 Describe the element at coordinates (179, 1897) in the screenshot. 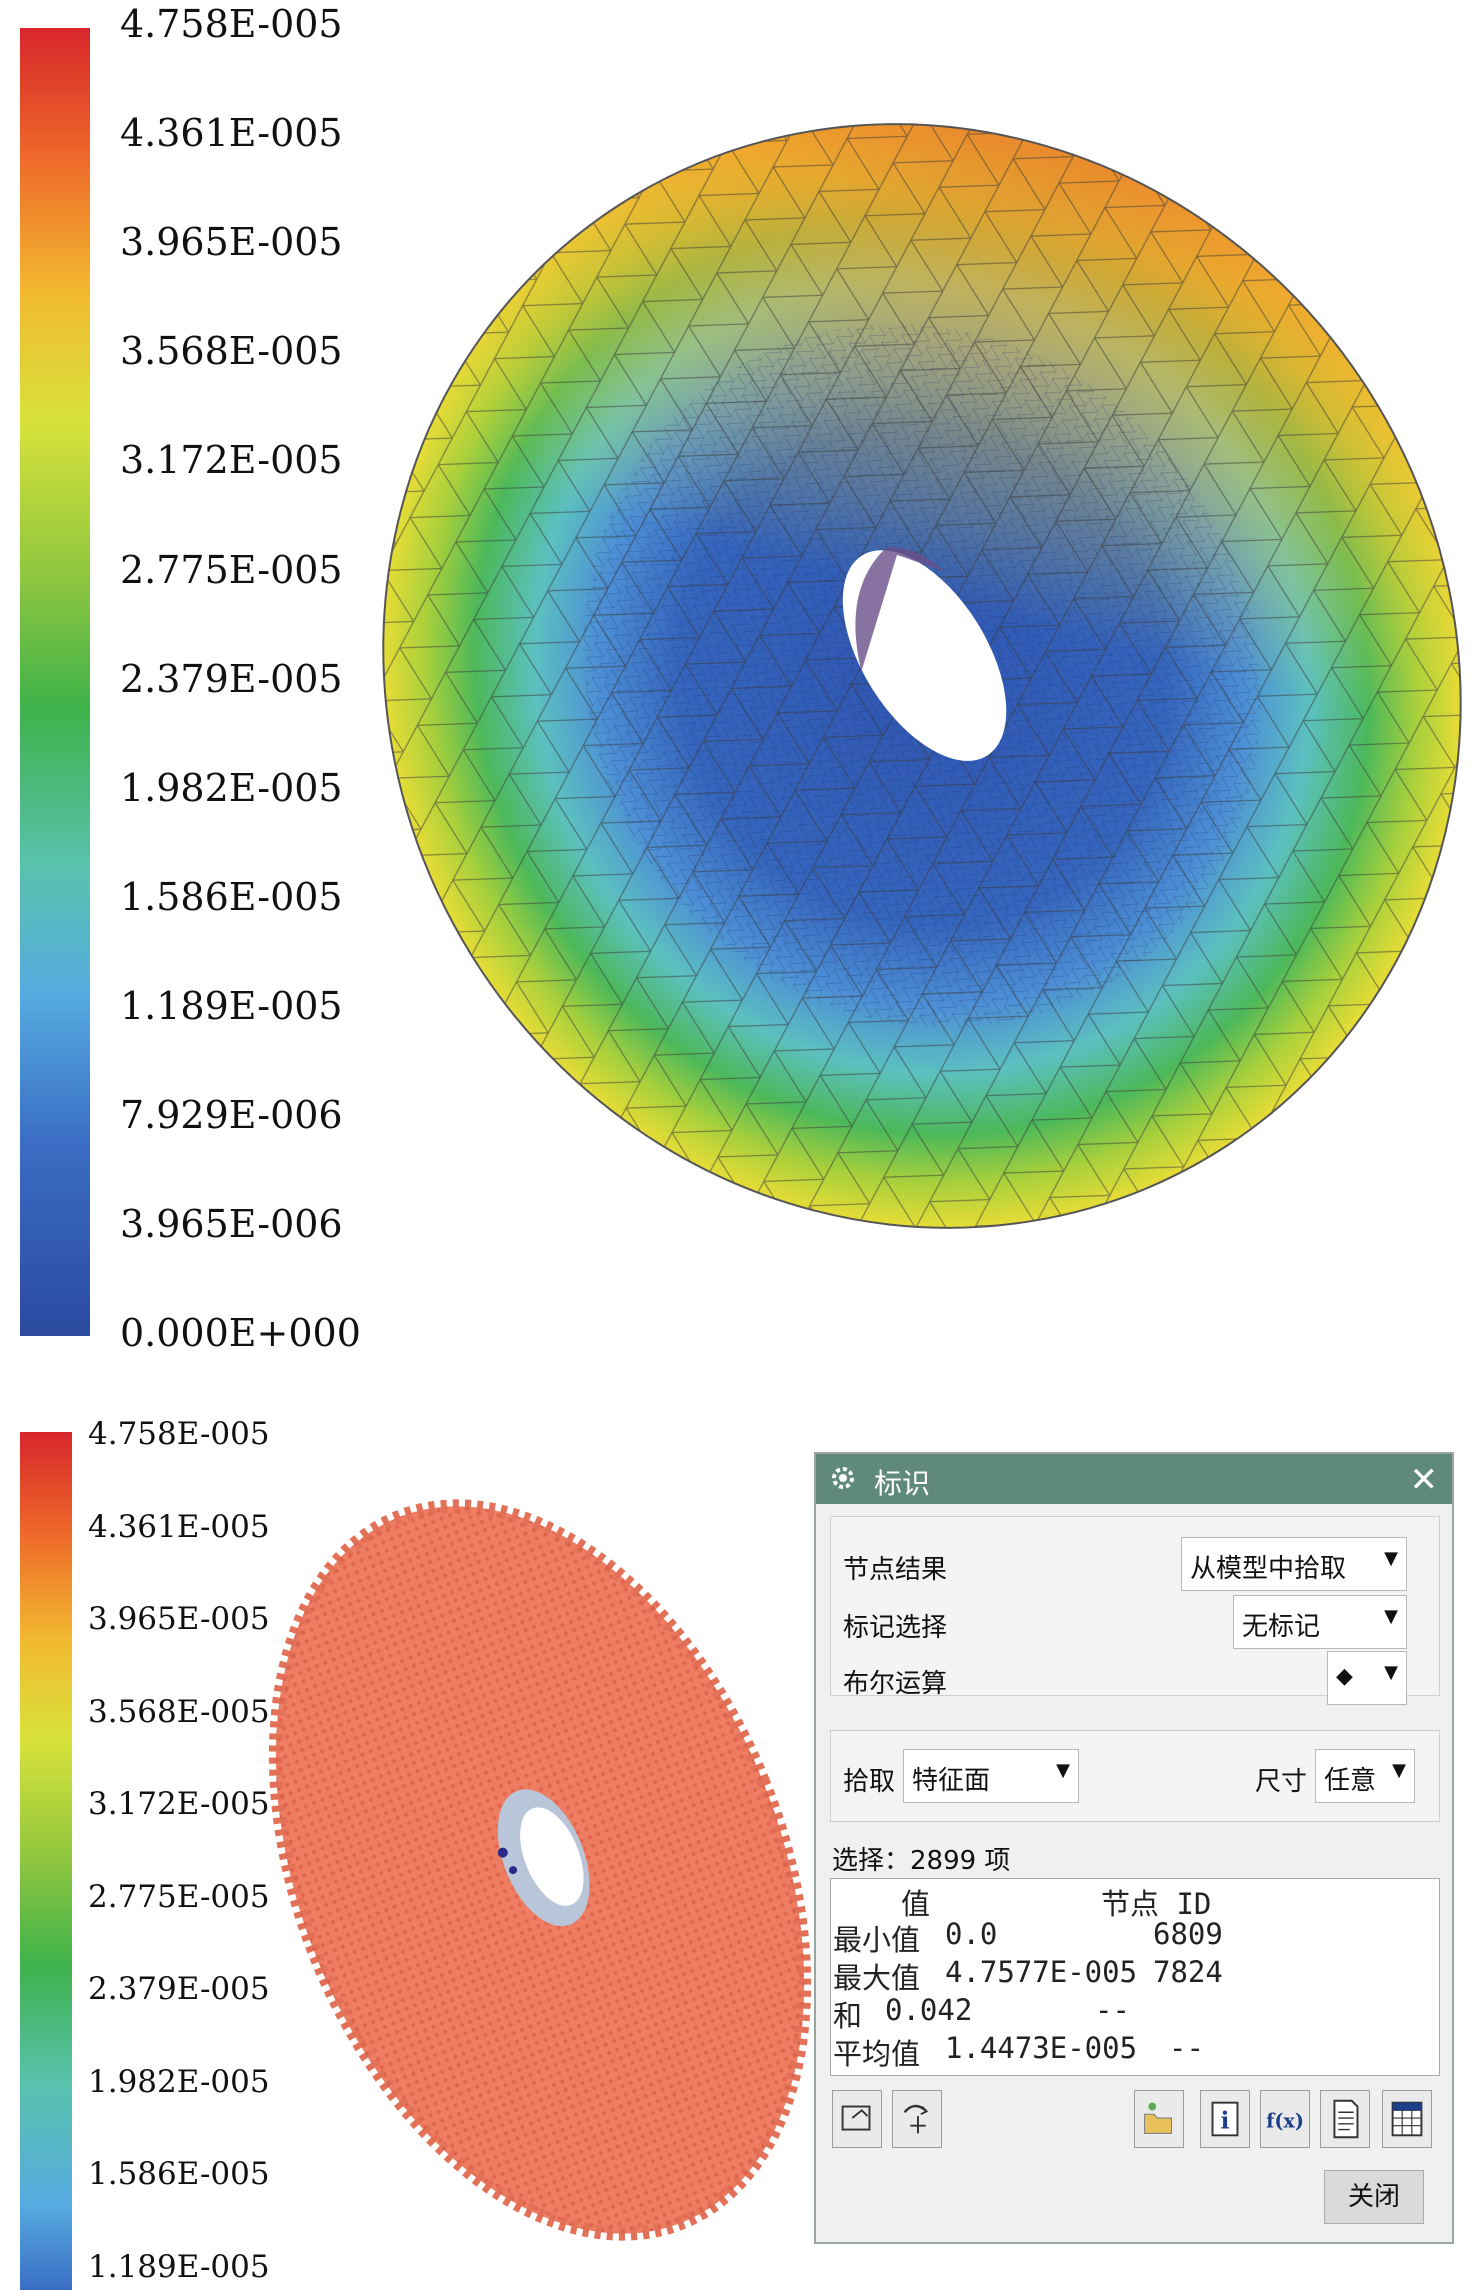

I see `bottom-legend-label: 2.775E-005` at that location.